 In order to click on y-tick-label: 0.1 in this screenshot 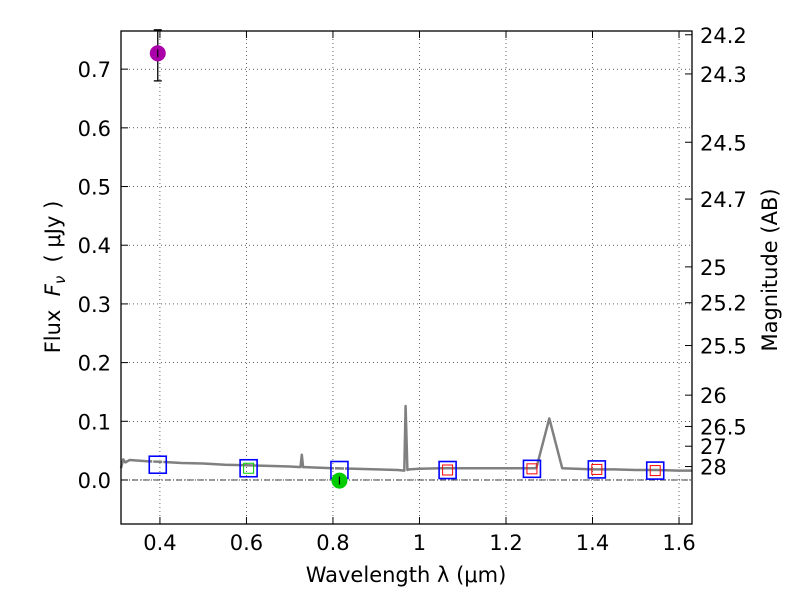, I will do `click(94, 422)`.